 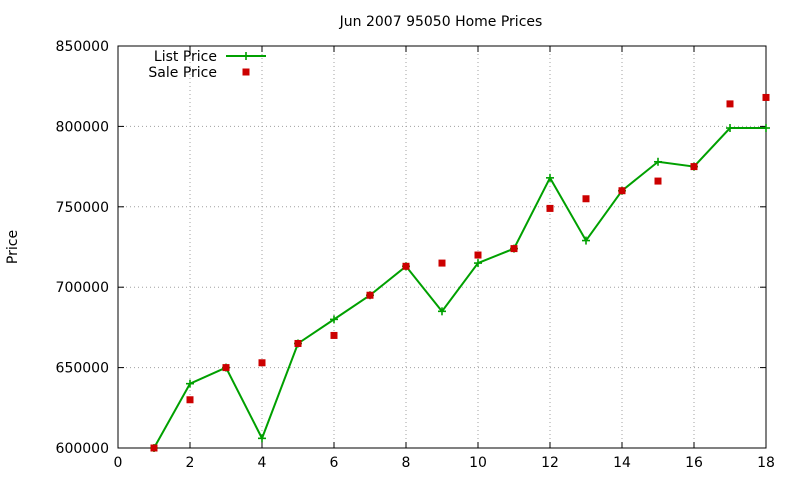 I want to click on x-tick-label: 0, so click(x=118, y=463).